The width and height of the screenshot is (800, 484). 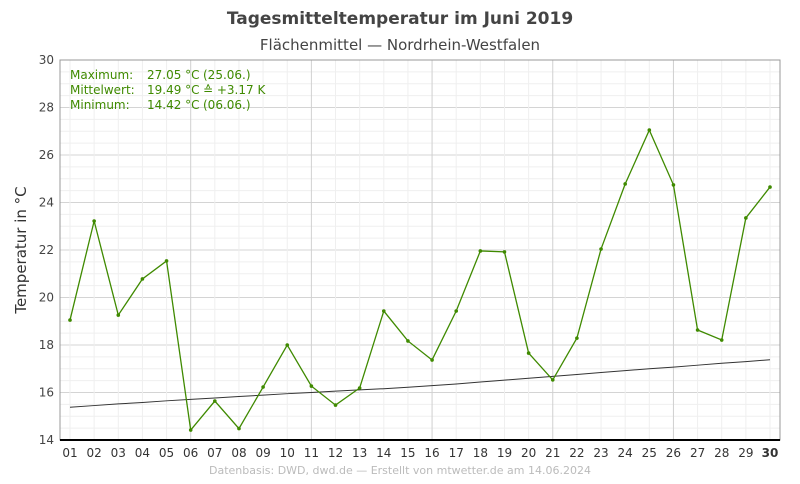 What do you see at coordinates (420, 383) in the screenshot?
I see `reference-line` at bounding box center [420, 383].